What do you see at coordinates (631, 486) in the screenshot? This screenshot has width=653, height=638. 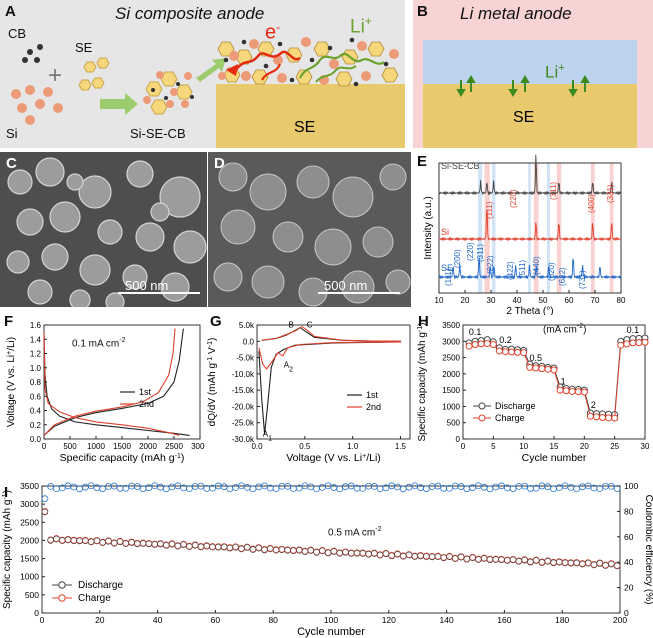 I see `y2-tick-label: 100` at bounding box center [631, 486].